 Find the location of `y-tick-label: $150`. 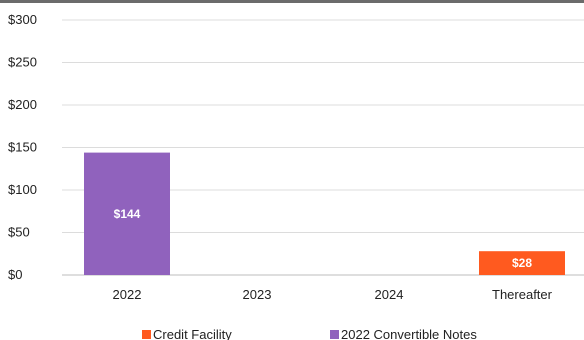

y-tick-label: $150 is located at coordinates (22, 147).